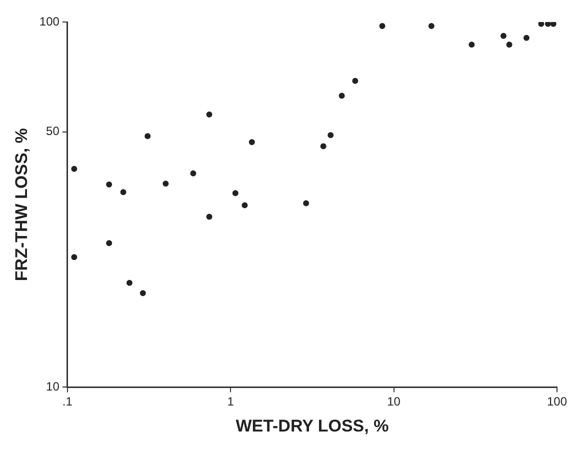 This screenshot has width=583, height=449. I want to click on x-axis-title: WET-DRY LOSS, %, so click(312, 426).